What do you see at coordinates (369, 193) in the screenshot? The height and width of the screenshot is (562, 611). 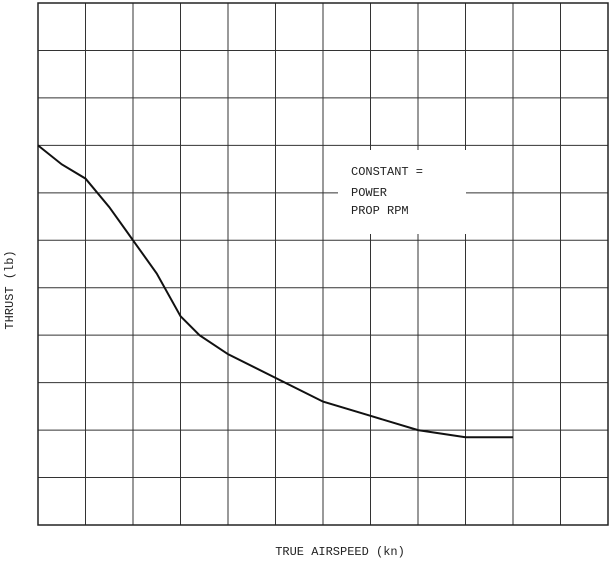 I see `annotation-line: POWER` at bounding box center [369, 193].